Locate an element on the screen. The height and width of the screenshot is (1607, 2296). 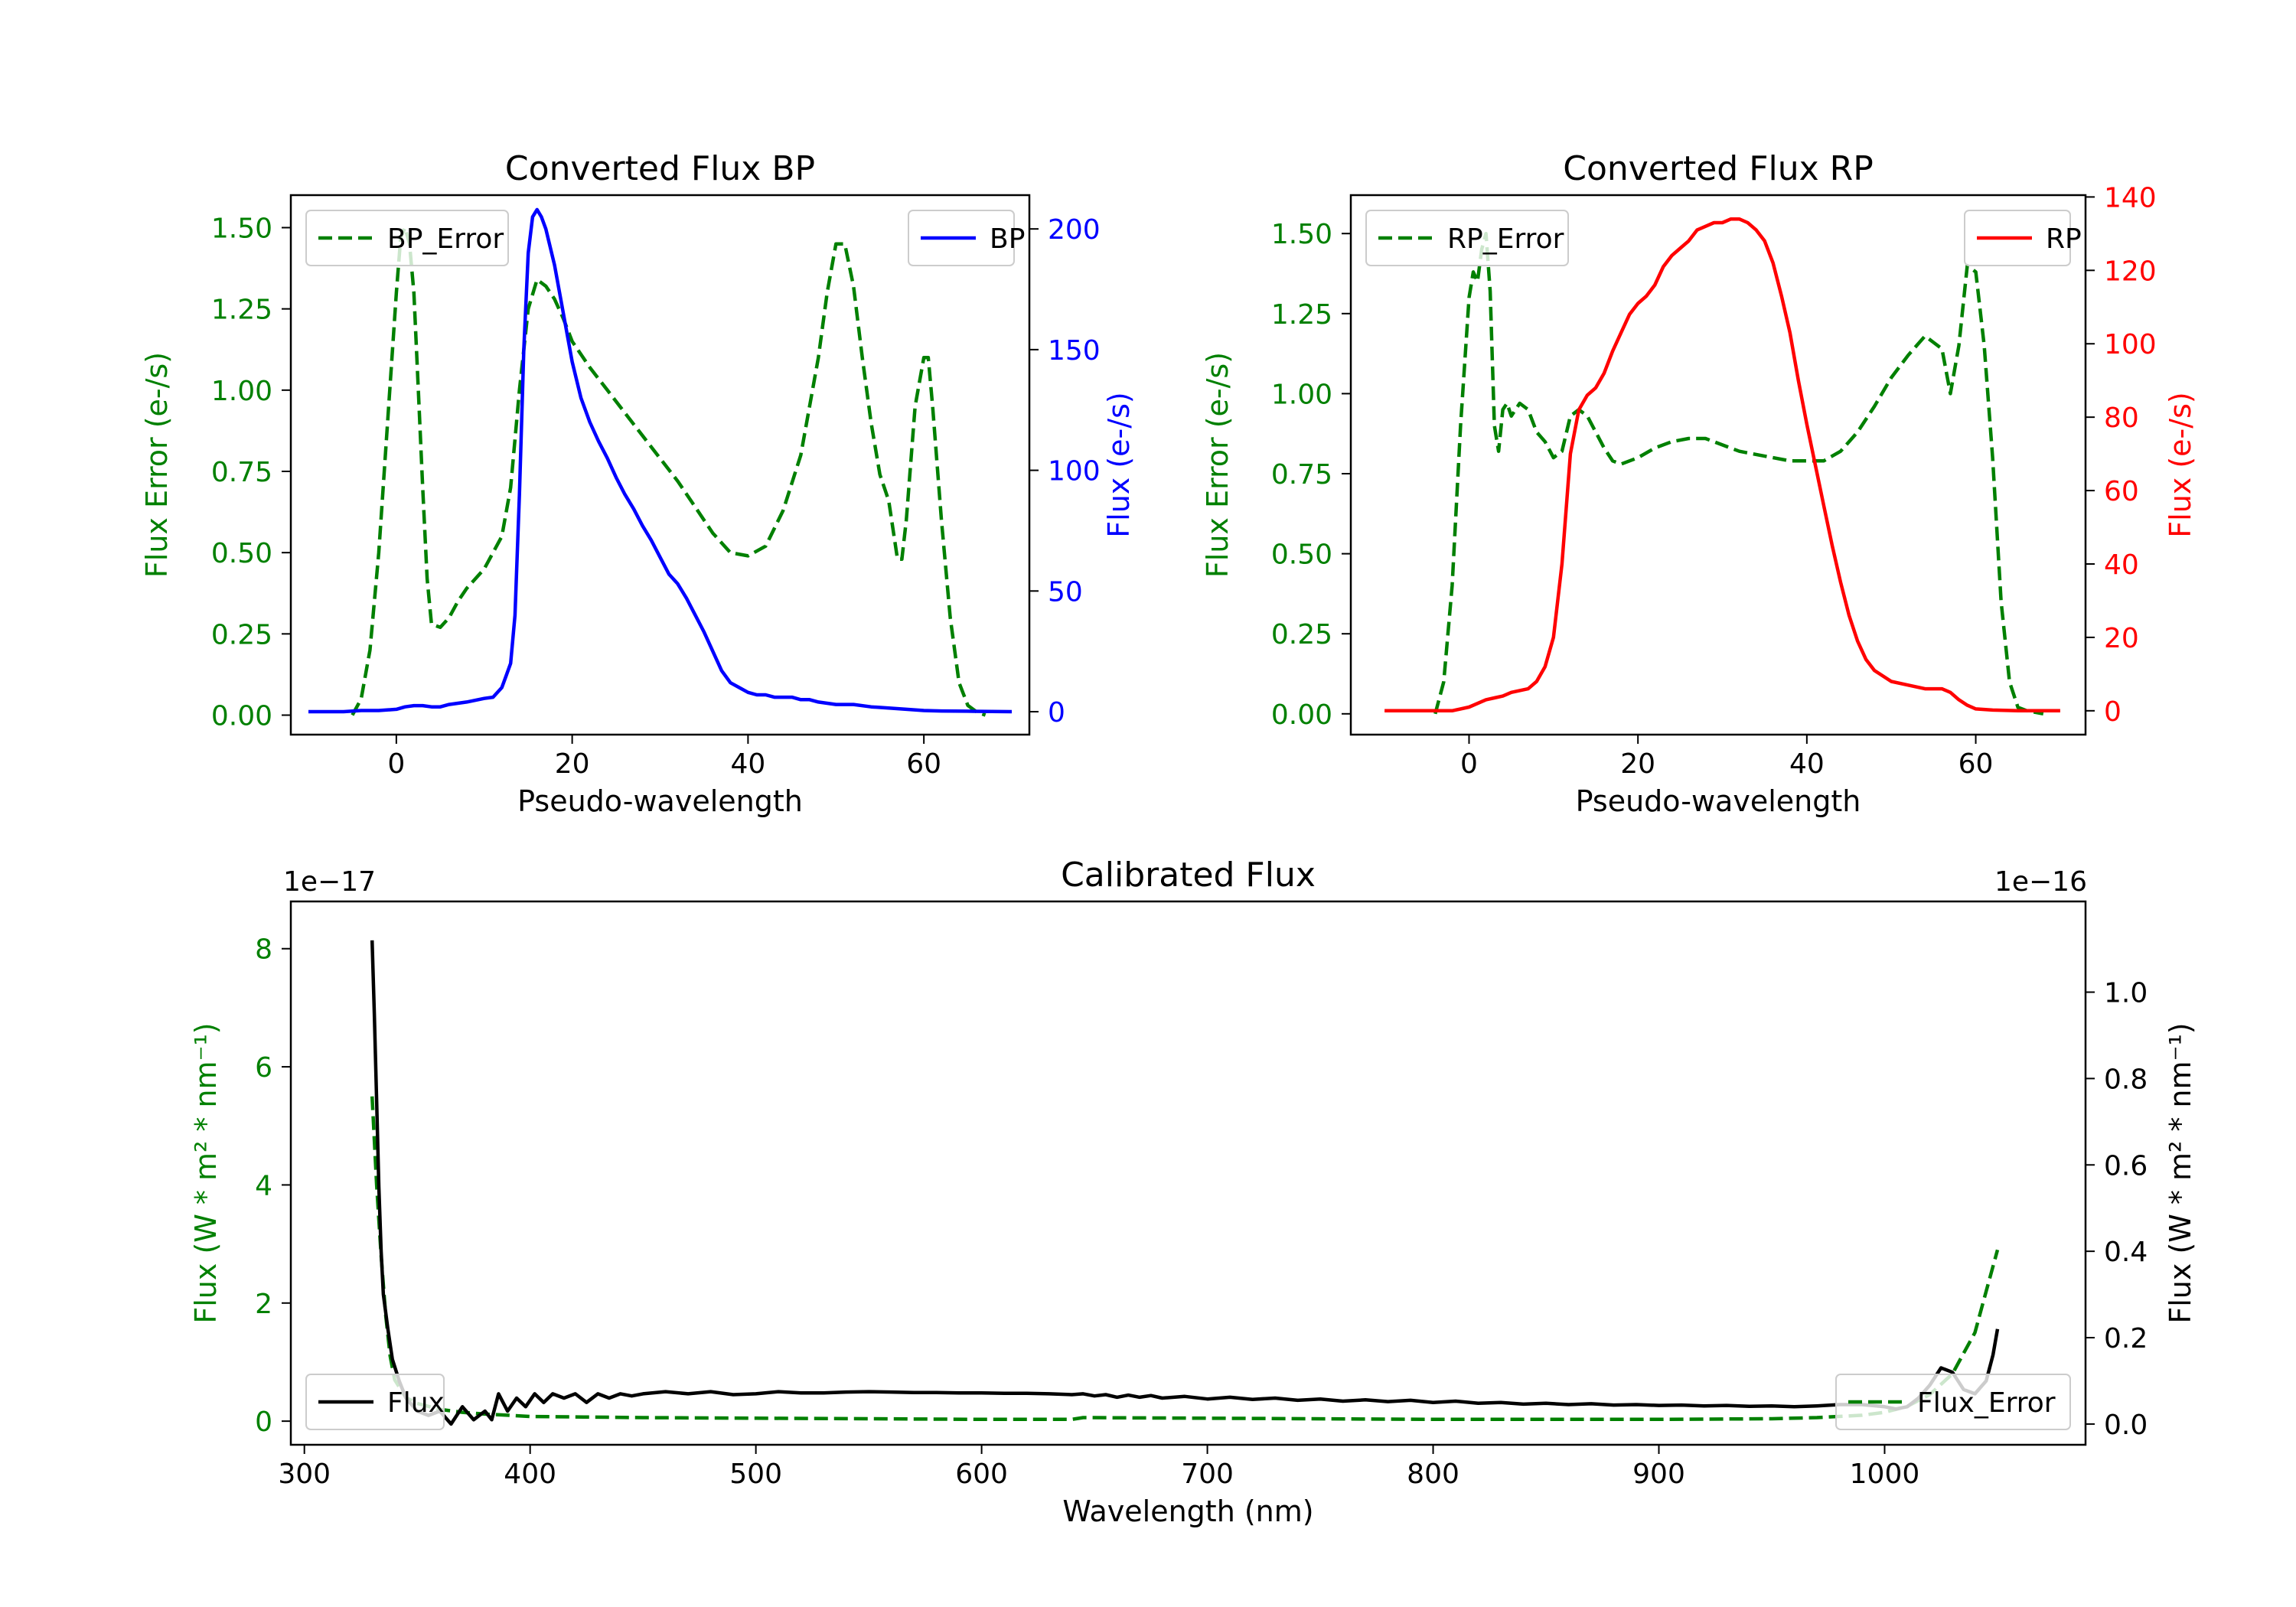
x-tick-label: 700 is located at coordinates (1207, 1474).